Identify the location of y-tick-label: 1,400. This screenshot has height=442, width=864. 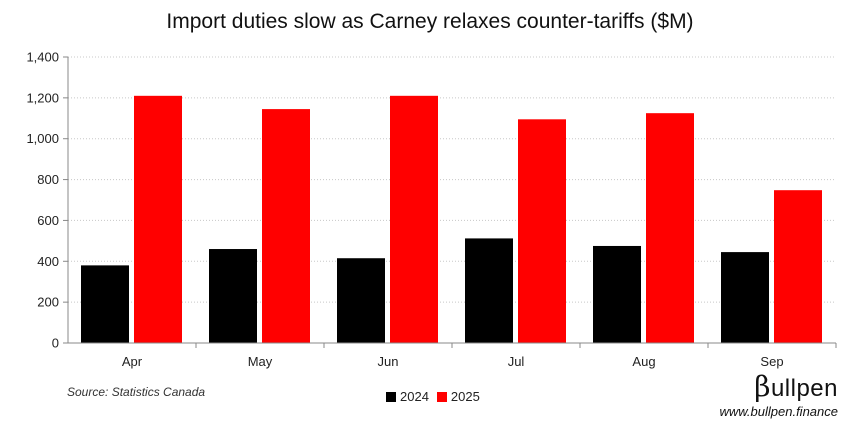
(42, 57).